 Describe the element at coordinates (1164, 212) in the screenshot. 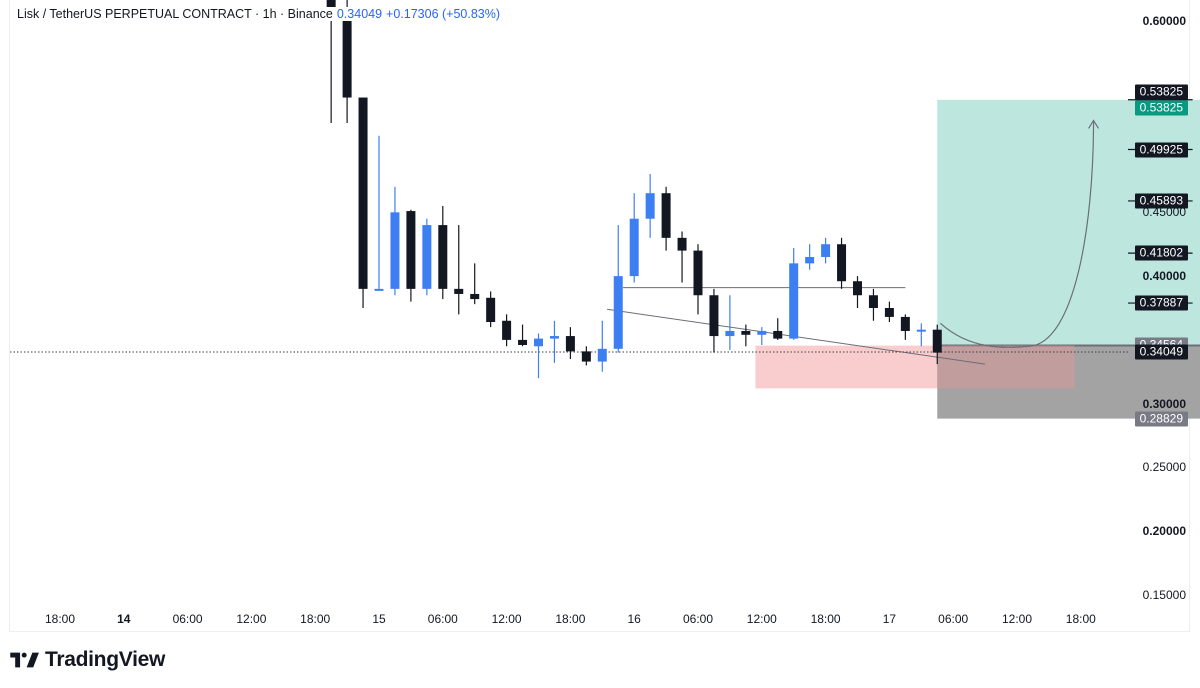

I see `price-tick-label: 0.45000` at that location.